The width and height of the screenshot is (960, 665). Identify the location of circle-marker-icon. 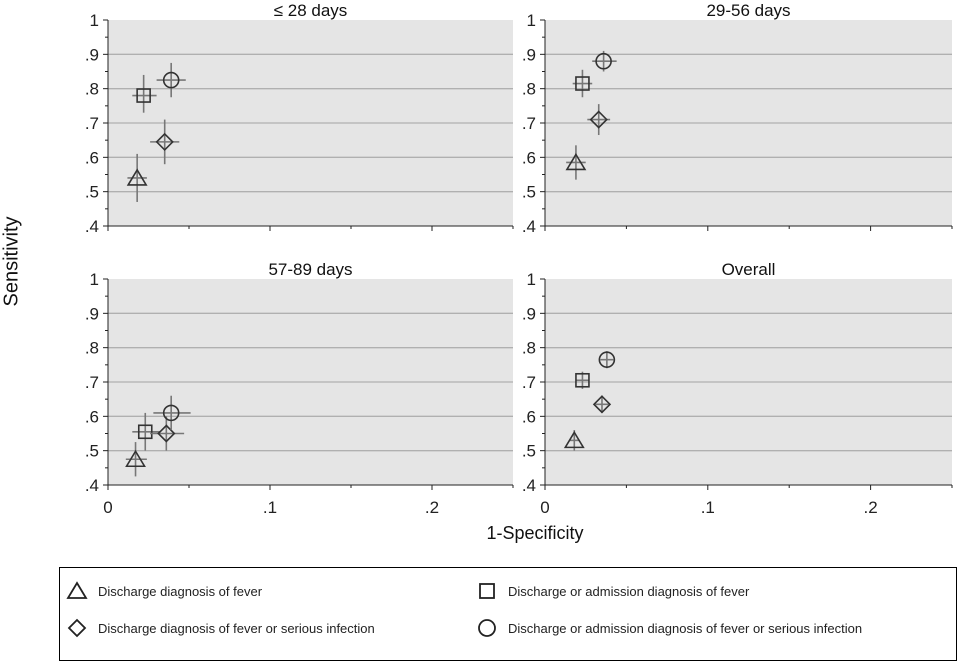
(487, 628).